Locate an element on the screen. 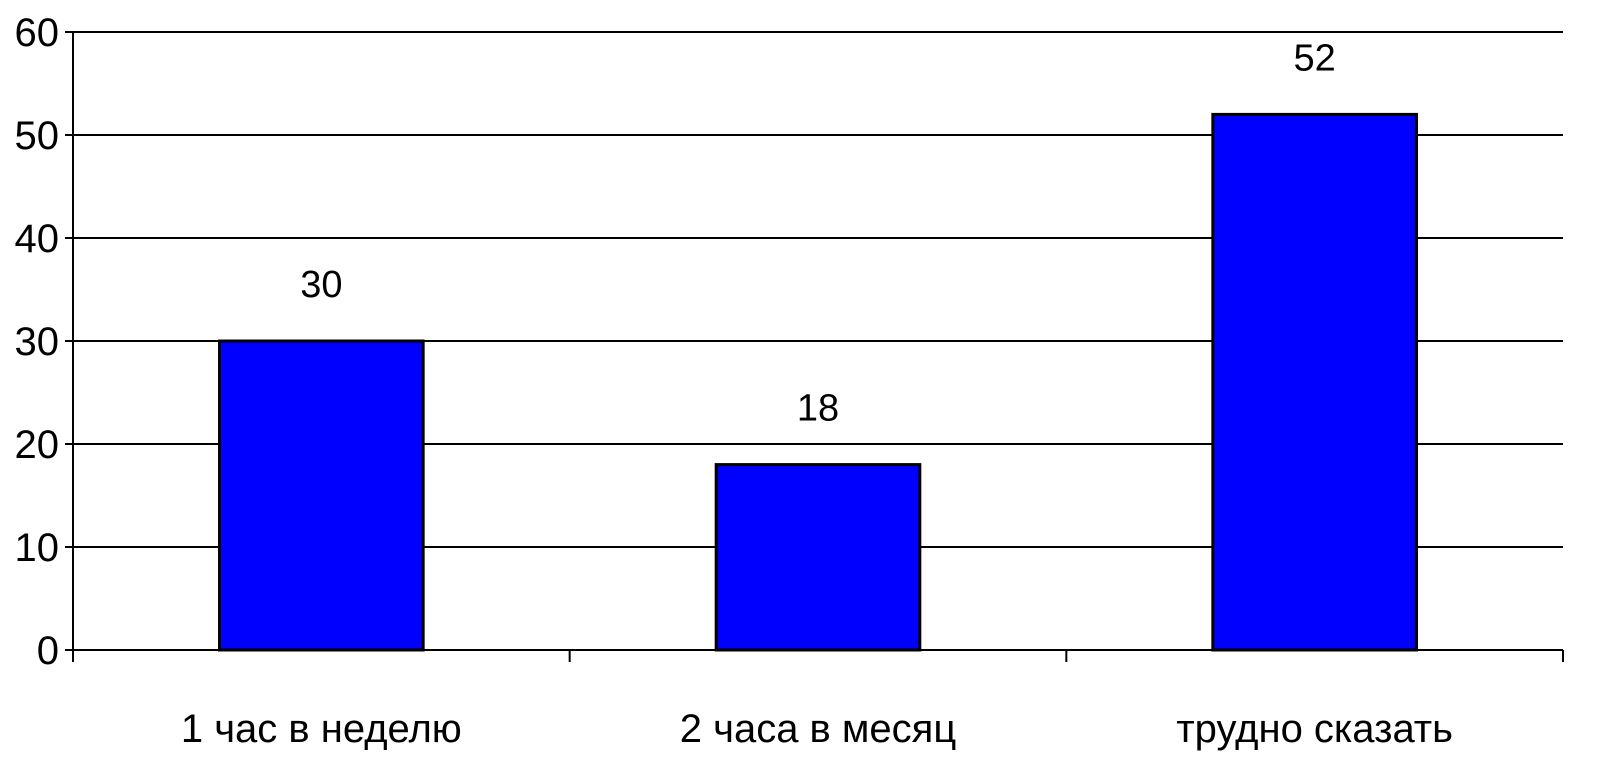 This screenshot has height=782, width=1623. x-category-label: 2 часа в месяц is located at coordinates (818, 729).